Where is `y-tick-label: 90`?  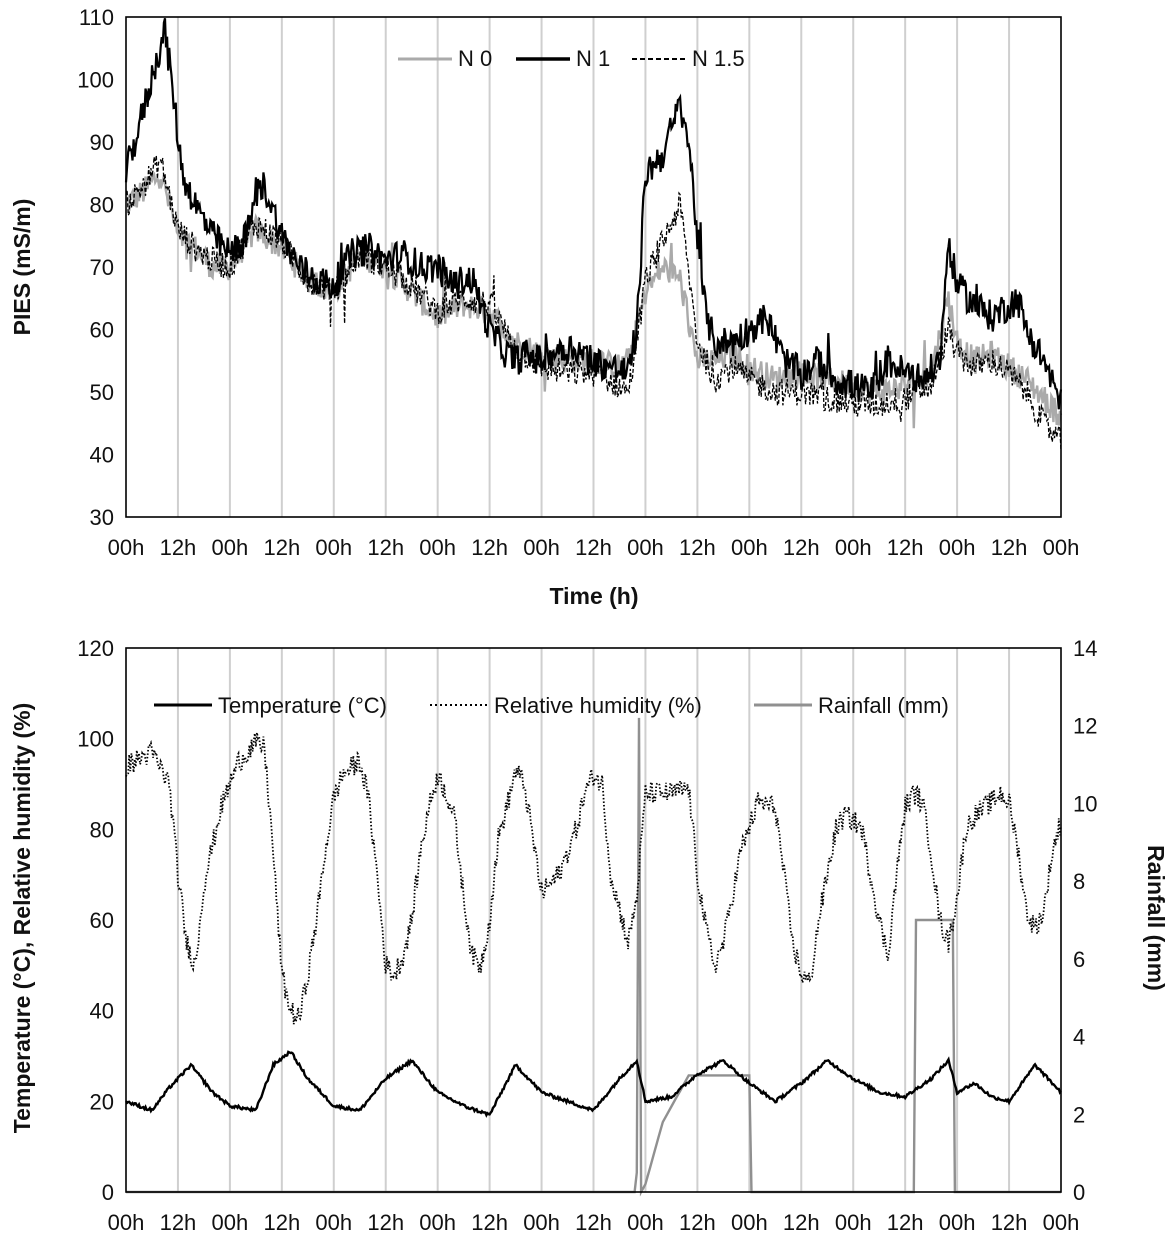
y-tick-label: 90 is located at coordinates (102, 142).